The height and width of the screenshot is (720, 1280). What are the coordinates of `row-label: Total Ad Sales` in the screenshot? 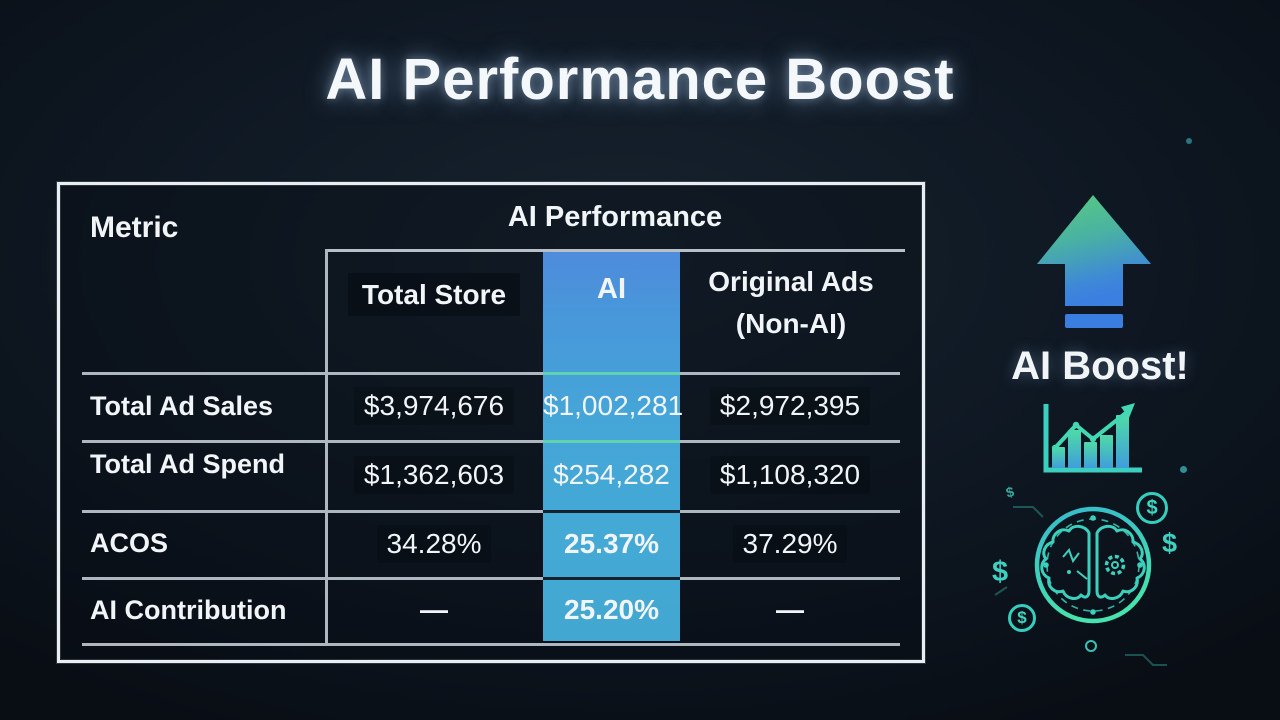 It's located at (182, 405).